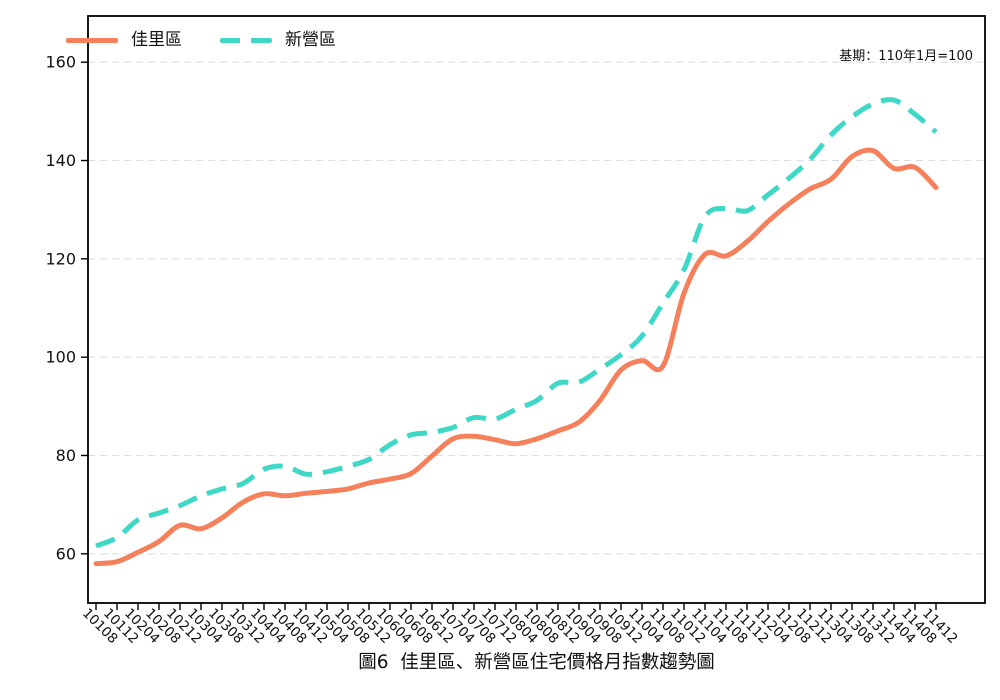 The image size is (1000, 700). What do you see at coordinates (66, 553) in the screenshot?
I see `y-tick-label: 60` at bounding box center [66, 553].